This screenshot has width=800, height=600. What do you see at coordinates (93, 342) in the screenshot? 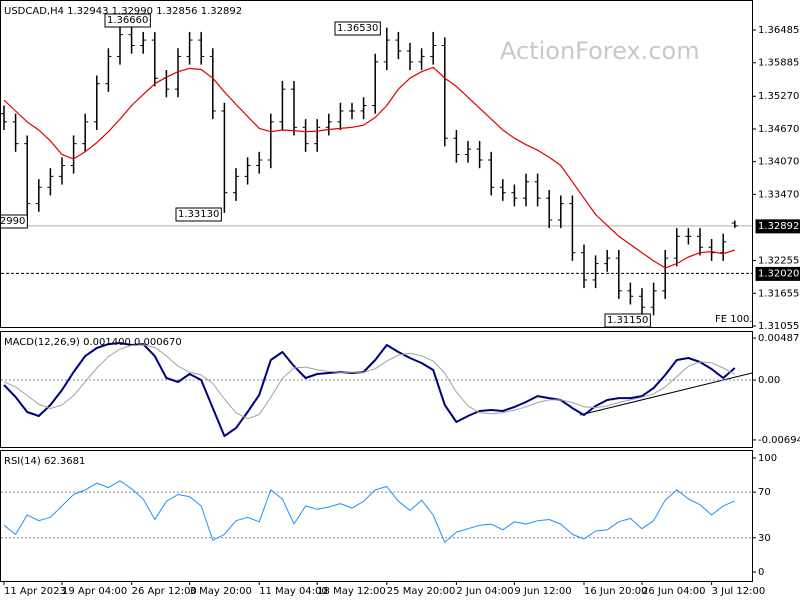
I see `pane-title: MACD(12,26,9) 0.001400 0.000670` at bounding box center [93, 342].